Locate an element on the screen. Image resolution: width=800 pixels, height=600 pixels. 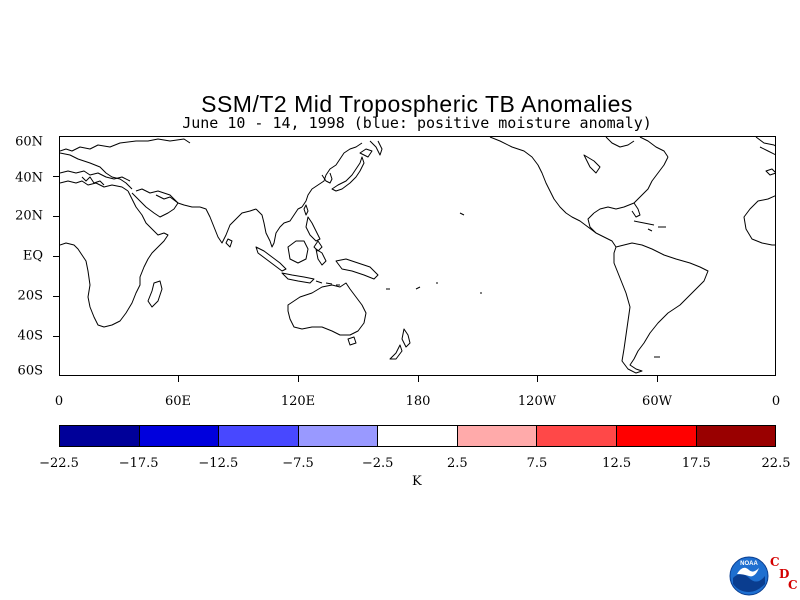
lon-label-60e: 60E is located at coordinates (178, 401).